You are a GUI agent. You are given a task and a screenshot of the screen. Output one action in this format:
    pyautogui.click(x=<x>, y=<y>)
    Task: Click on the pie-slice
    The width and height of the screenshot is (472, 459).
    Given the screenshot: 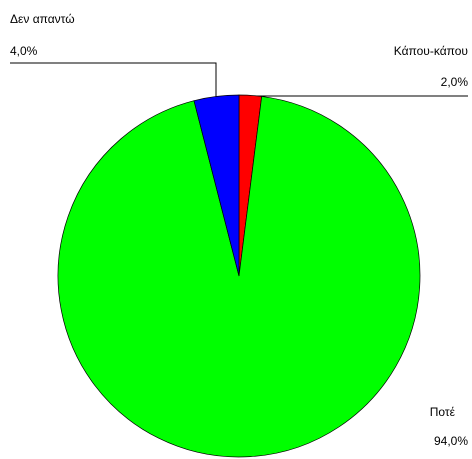 What is the action you would take?
    pyautogui.click(x=216, y=185)
    